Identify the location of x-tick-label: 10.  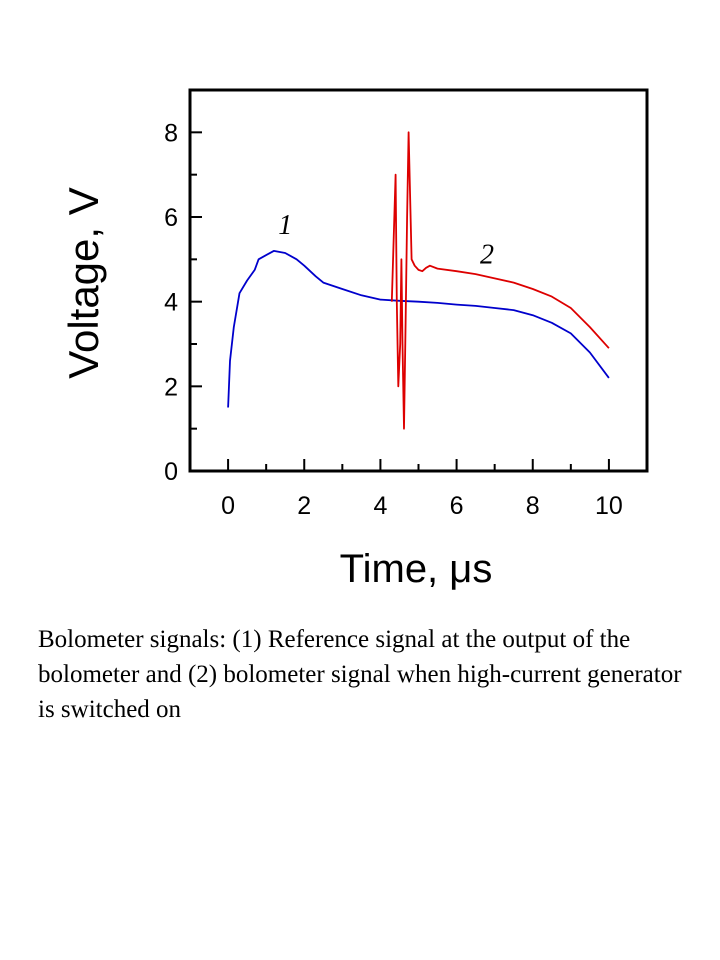
(609, 506).